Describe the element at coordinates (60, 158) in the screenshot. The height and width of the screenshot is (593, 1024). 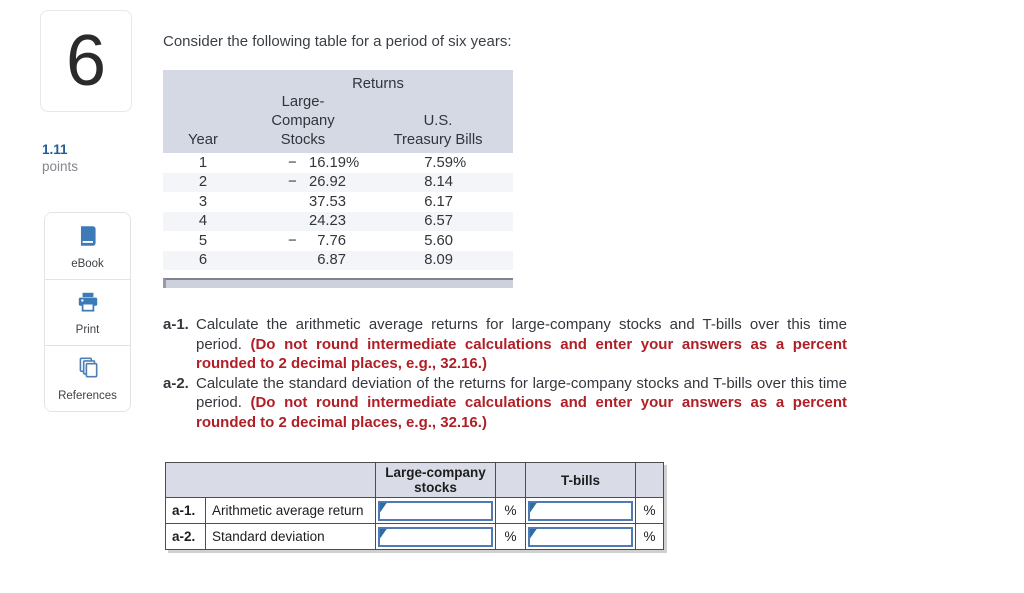
I see `points-block: 1.11 points` at that location.